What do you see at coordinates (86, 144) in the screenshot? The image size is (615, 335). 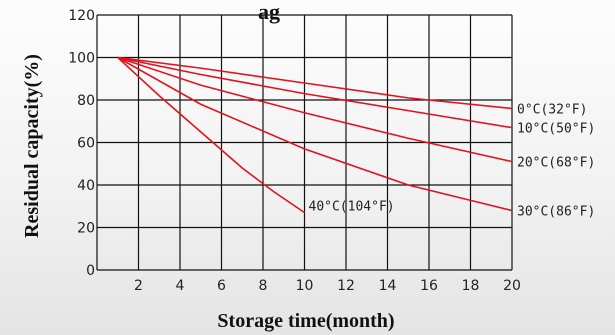 I see `y-tick-label: 60` at bounding box center [86, 144].